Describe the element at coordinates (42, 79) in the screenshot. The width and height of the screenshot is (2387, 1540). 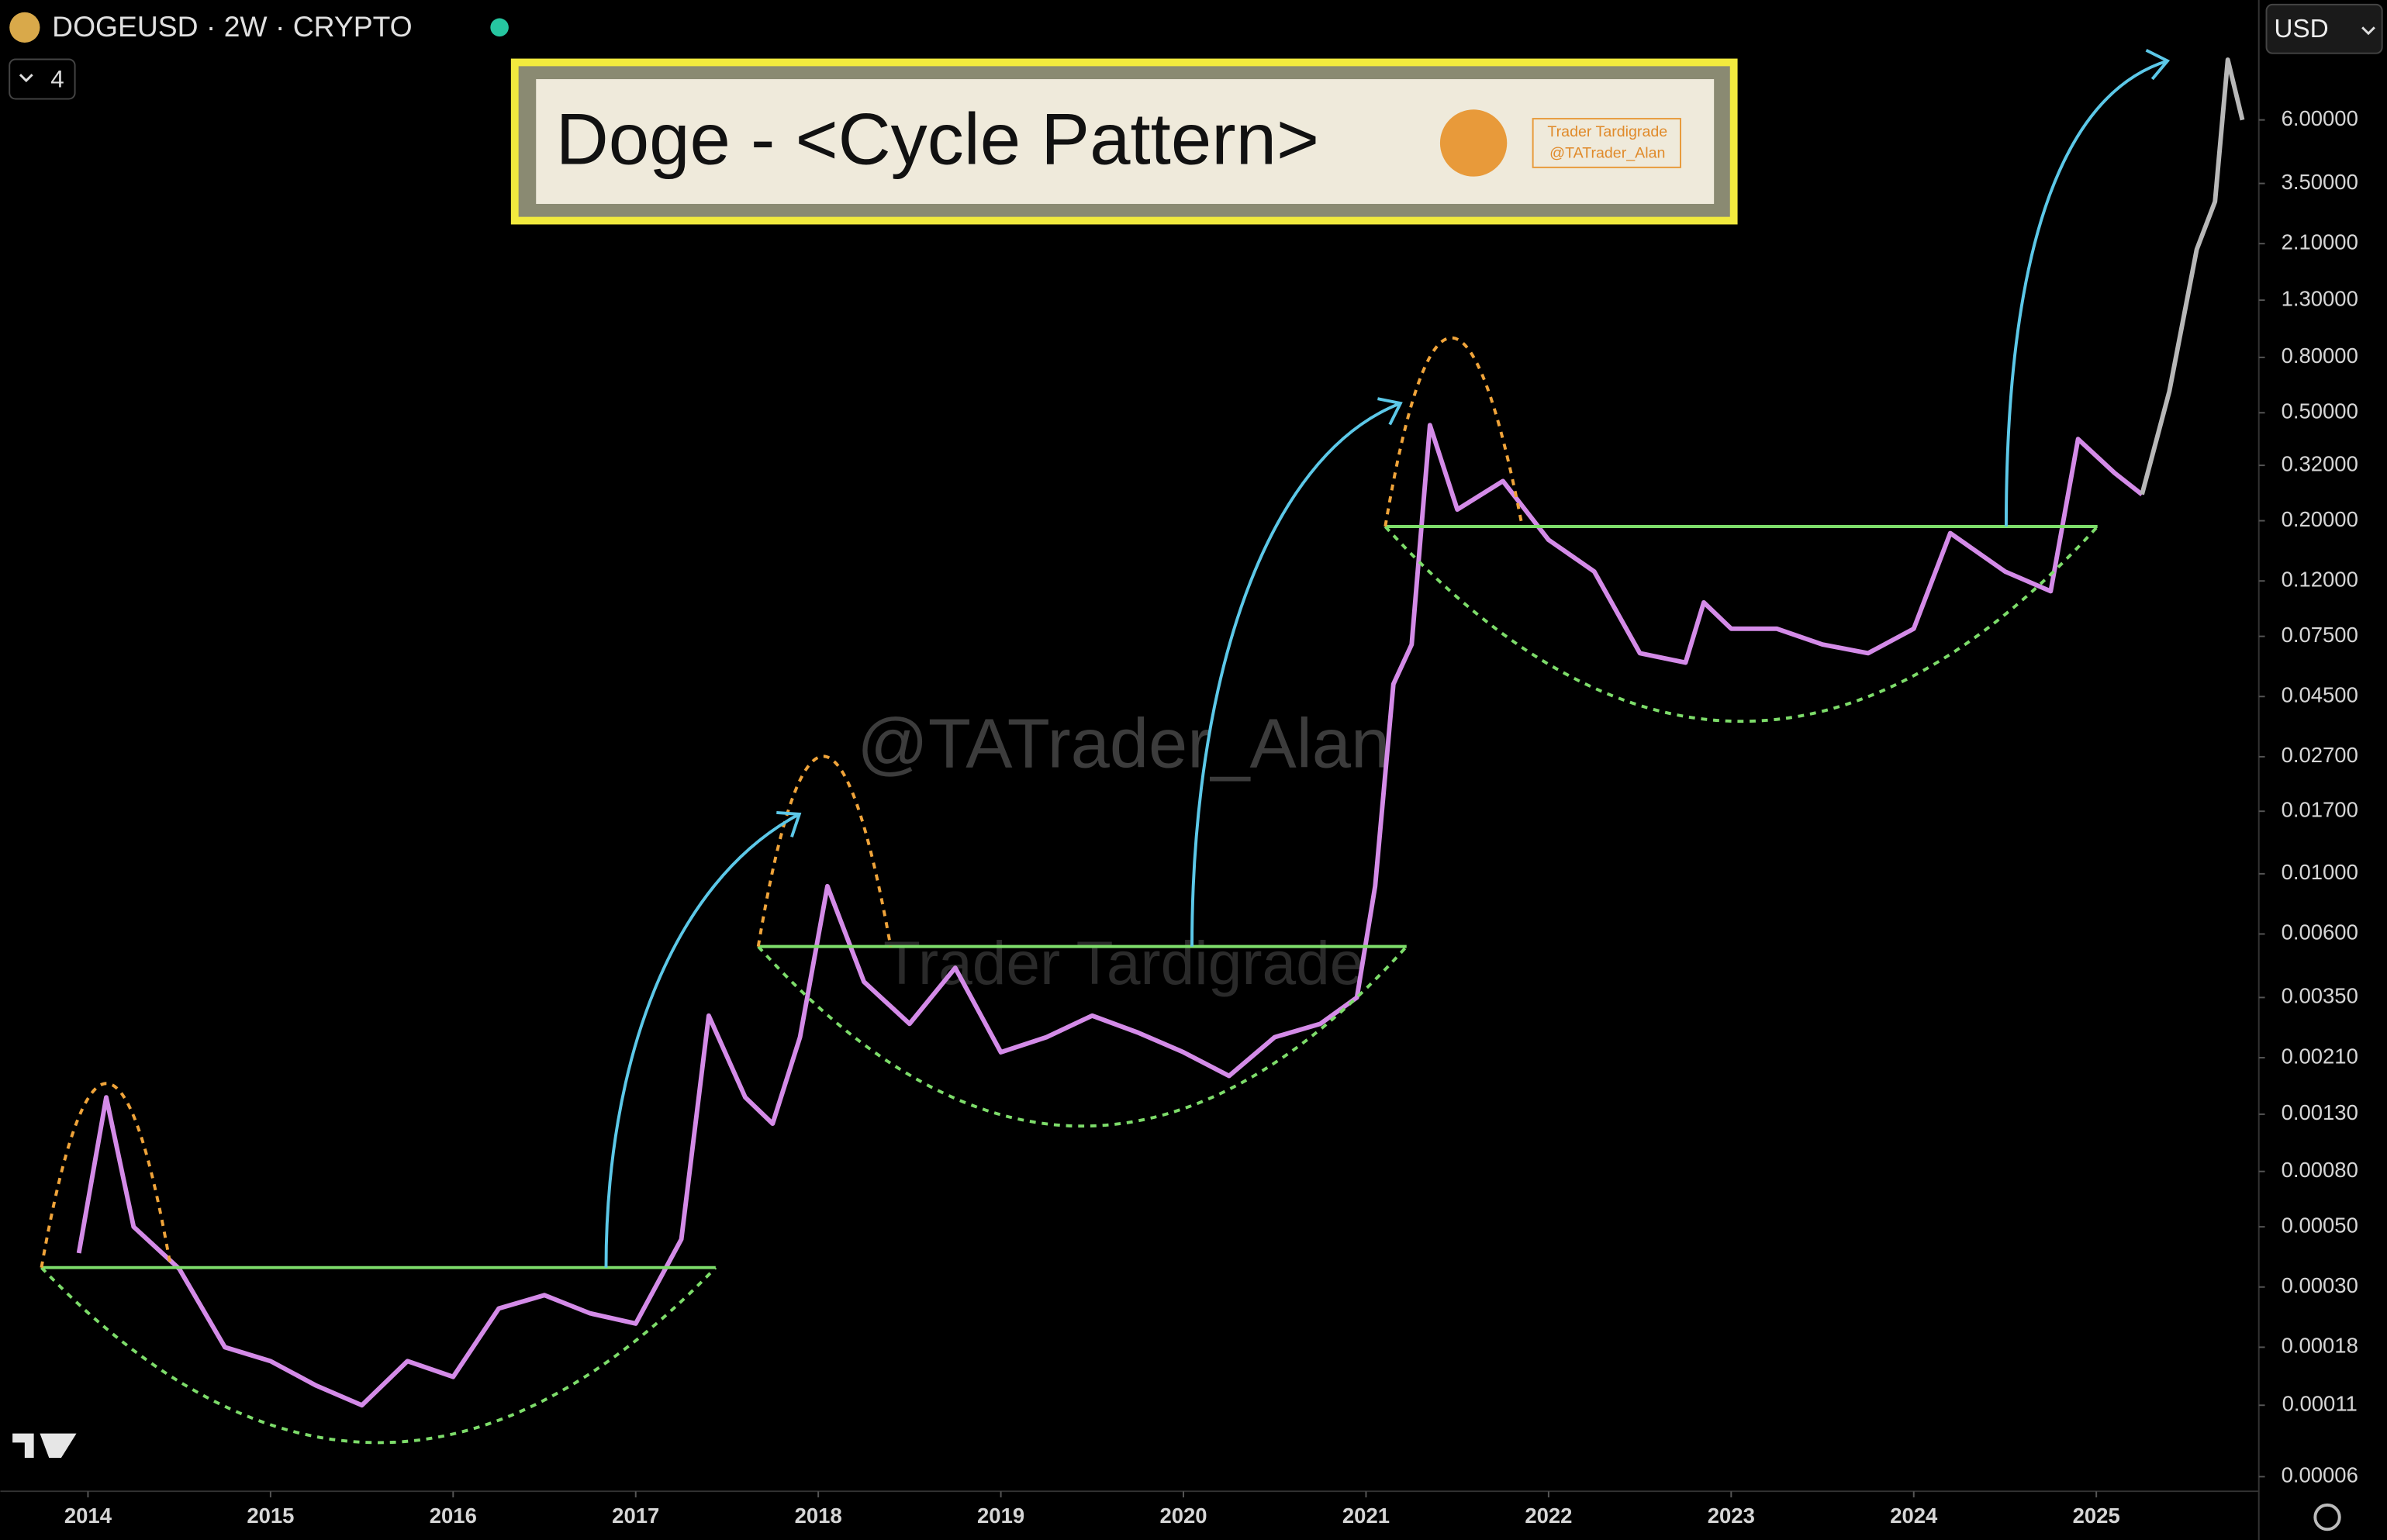
I see `indicator-toggle` at that location.